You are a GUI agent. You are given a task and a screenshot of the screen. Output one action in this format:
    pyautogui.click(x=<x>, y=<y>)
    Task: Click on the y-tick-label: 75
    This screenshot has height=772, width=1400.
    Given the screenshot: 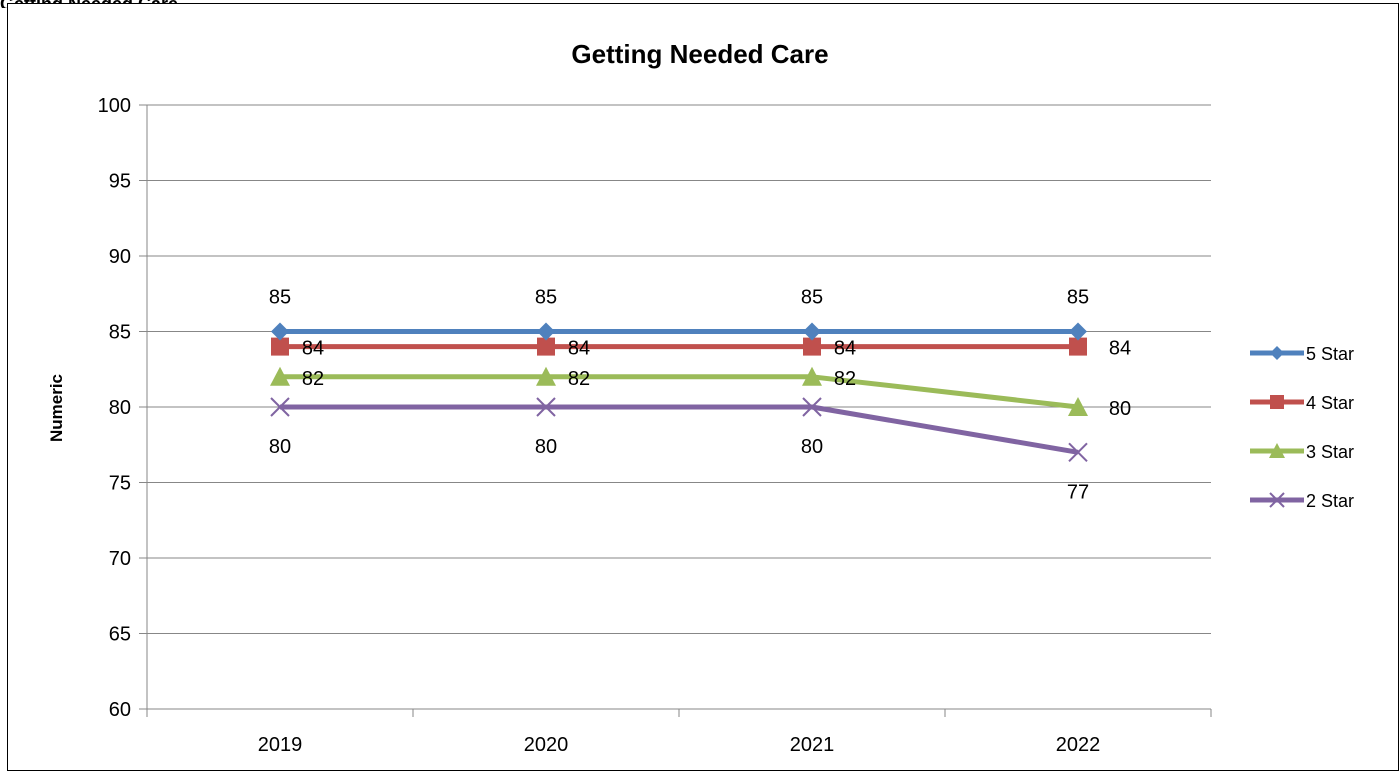 What is the action you would take?
    pyautogui.click(x=120, y=484)
    